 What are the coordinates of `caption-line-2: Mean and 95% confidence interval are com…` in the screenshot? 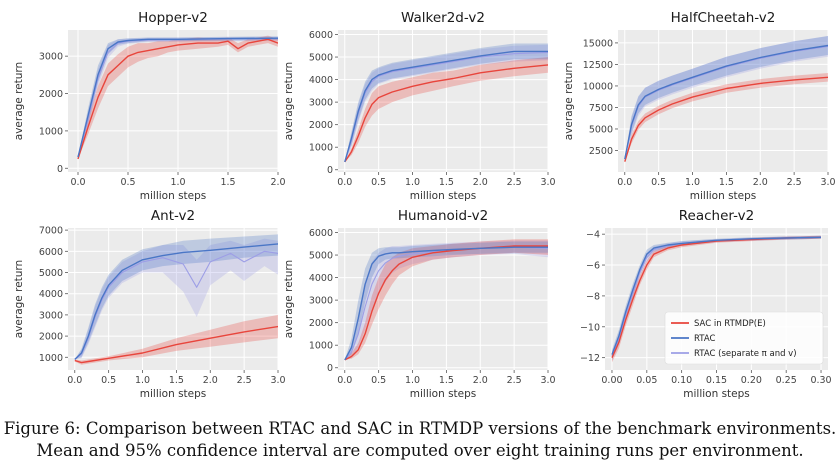 It's located at (420, 450).